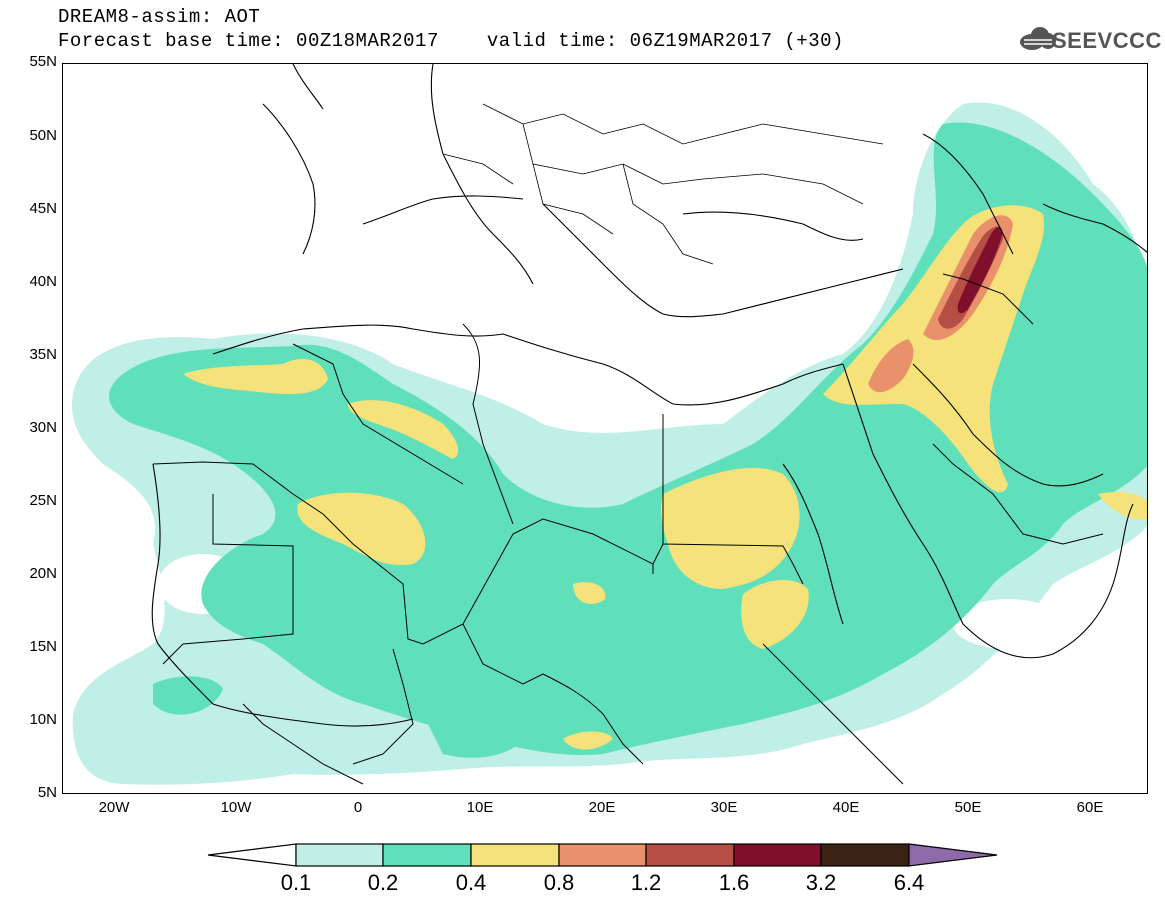  I want to click on x-tick-20w: 20W, so click(114, 807).